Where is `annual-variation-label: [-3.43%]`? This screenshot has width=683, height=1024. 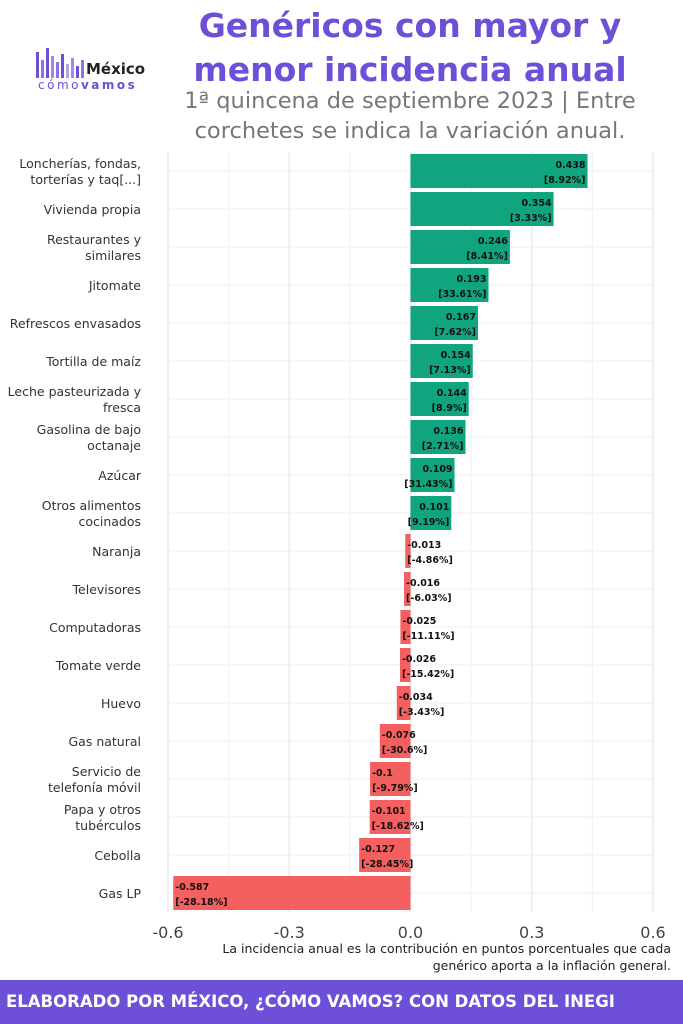
annual-variation-label: [-3.43%] is located at coordinates (422, 712).